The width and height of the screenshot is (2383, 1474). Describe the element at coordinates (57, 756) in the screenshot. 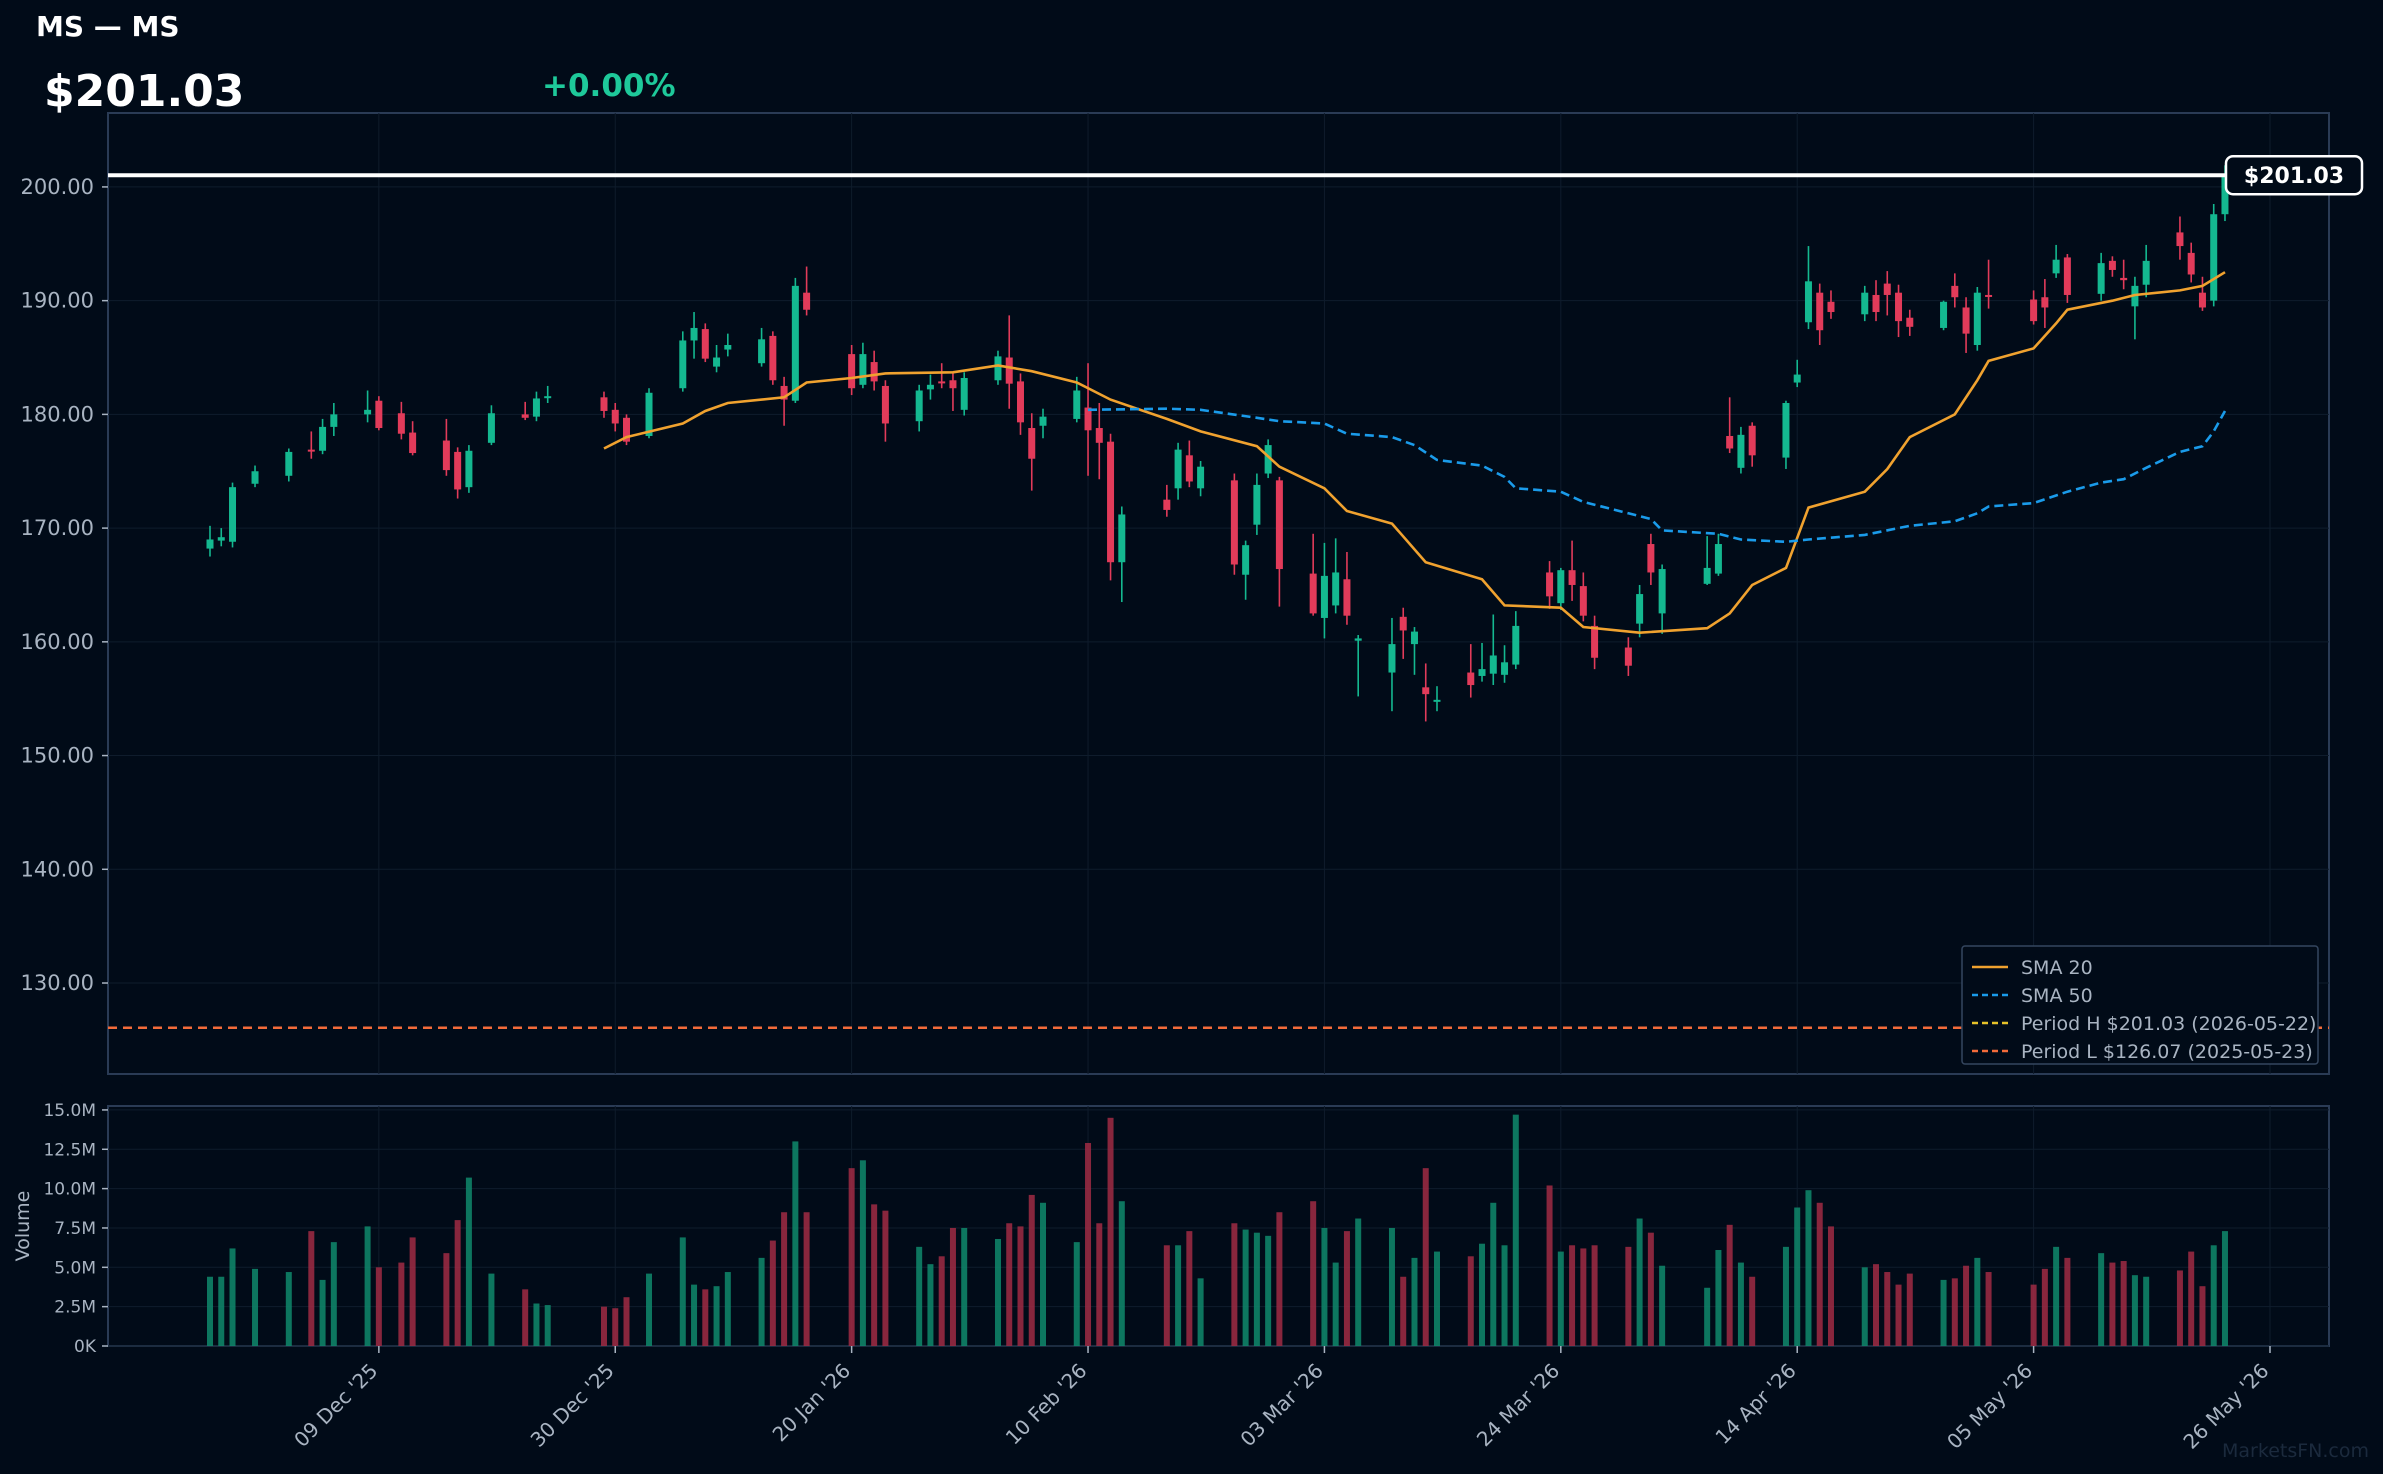

I see `price-tick-label: 150.00` at that location.